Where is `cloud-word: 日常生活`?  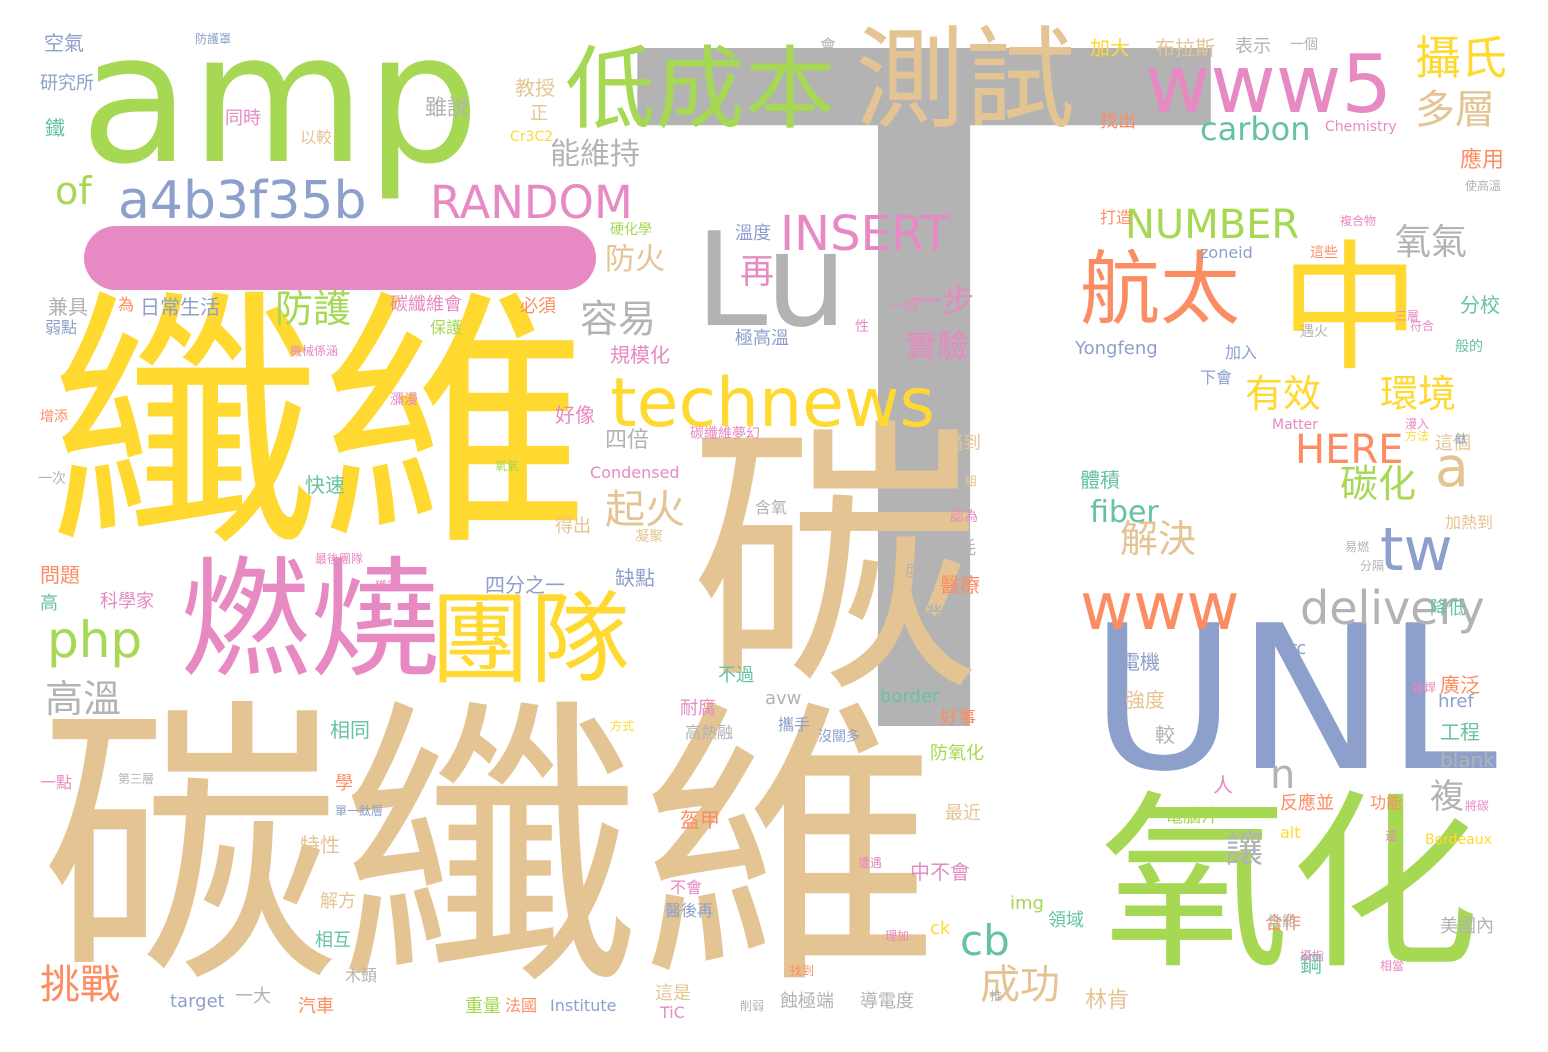 cloud-word: 日常生活 is located at coordinates (180, 307).